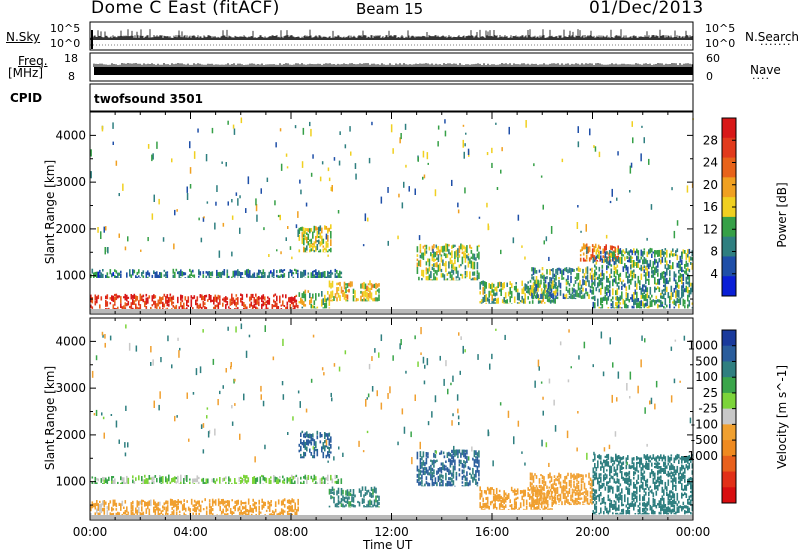 Image resolution: width=800 pixels, height=554 pixels. What do you see at coordinates (492, 532) in the screenshot?
I see `xtick-label: 16:00` at bounding box center [492, 532].